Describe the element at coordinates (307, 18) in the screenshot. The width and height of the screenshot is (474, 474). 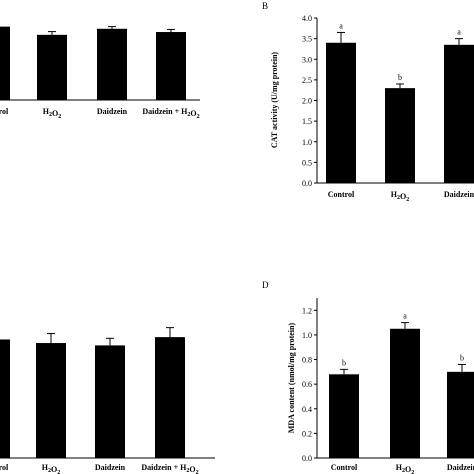
I see `y-tick-label: 4.0` at that location.